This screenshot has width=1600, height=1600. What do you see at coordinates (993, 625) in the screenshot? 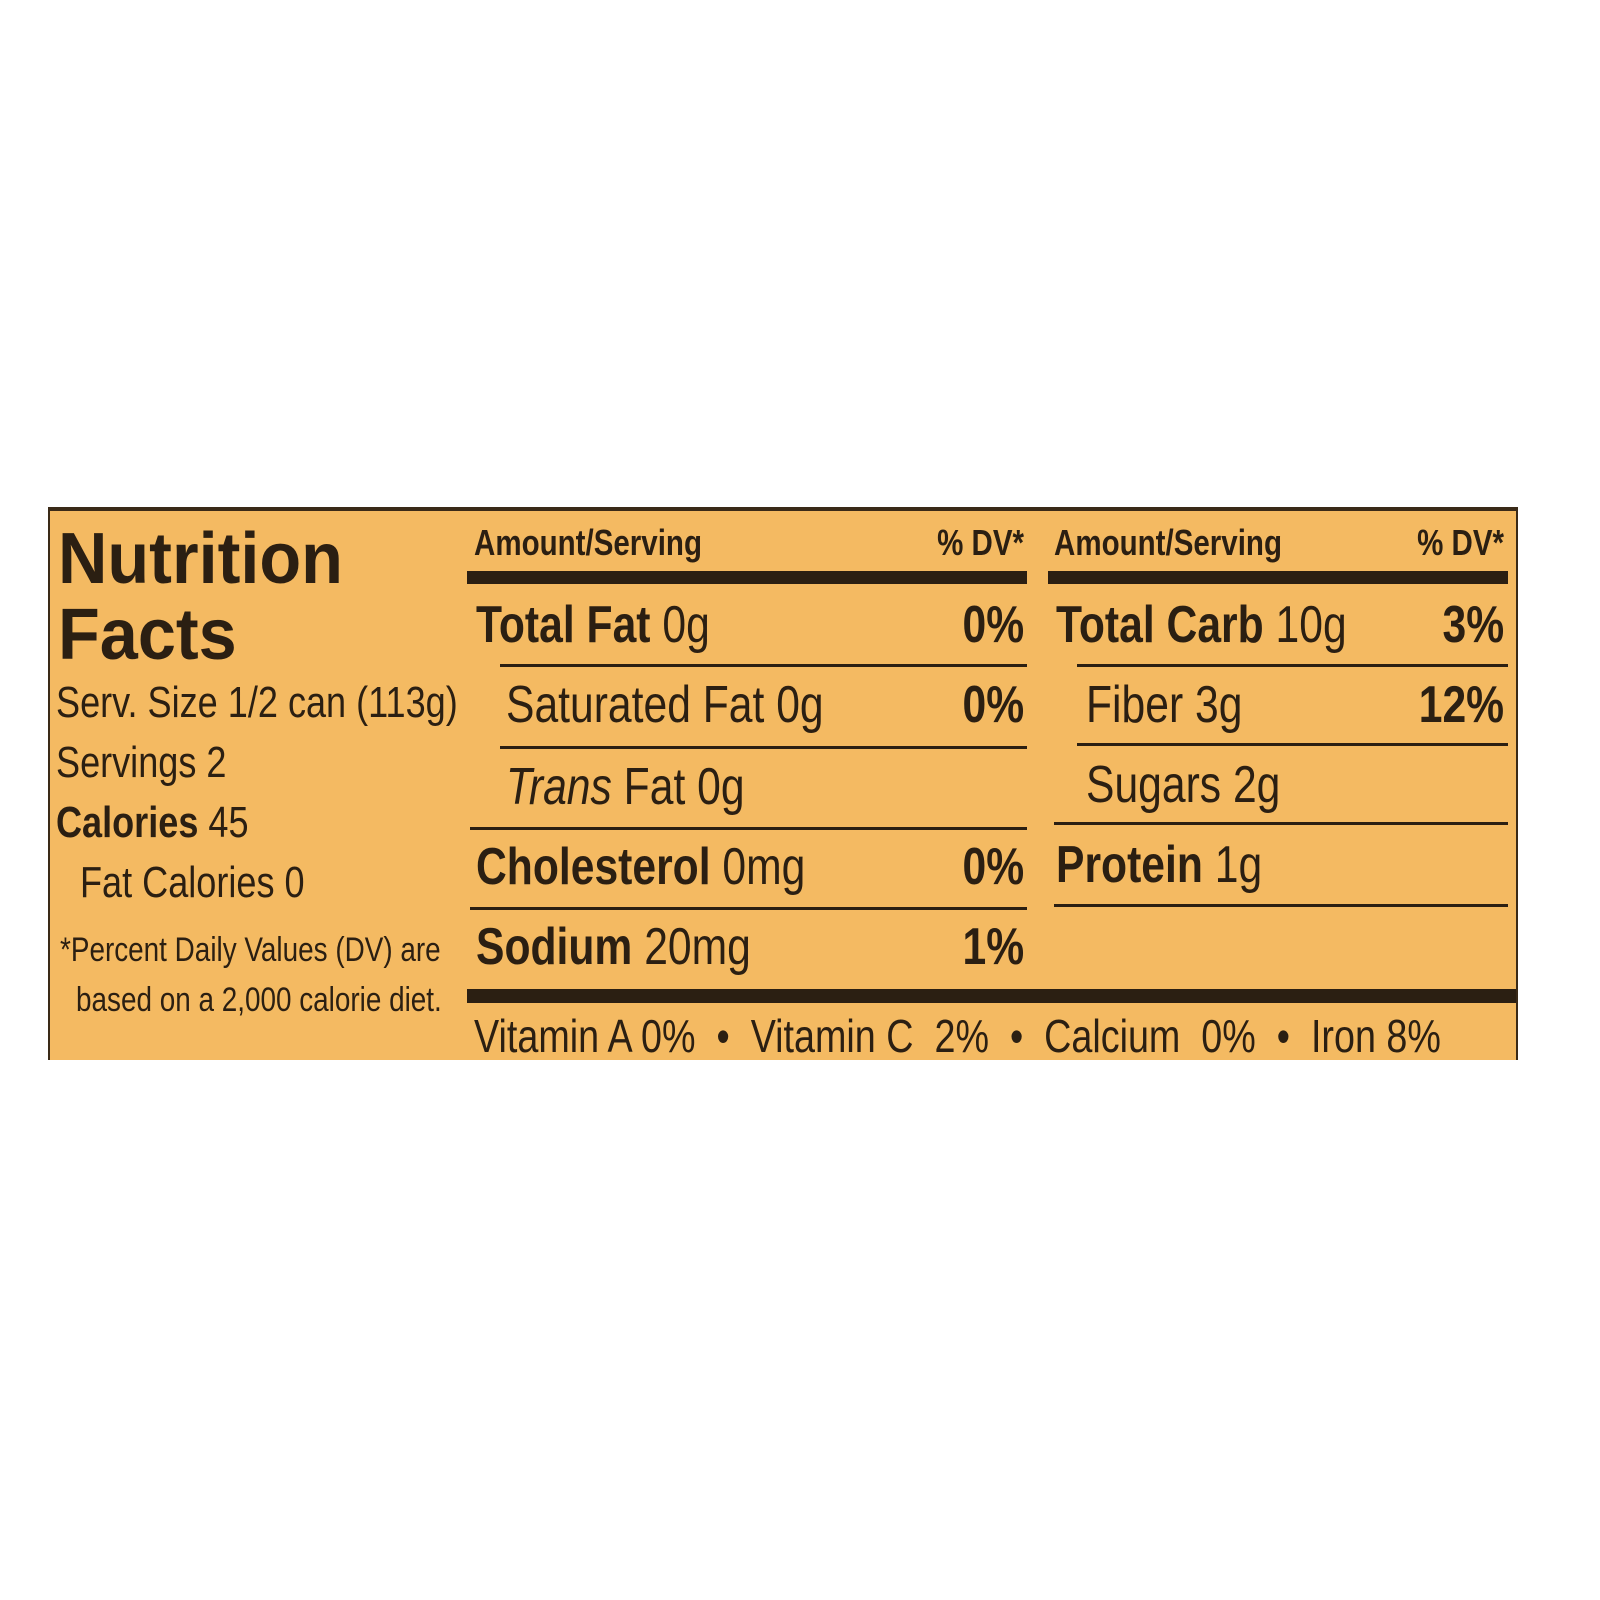
I see `dv-total-fat: 0%` at bounding box center [993, 625].